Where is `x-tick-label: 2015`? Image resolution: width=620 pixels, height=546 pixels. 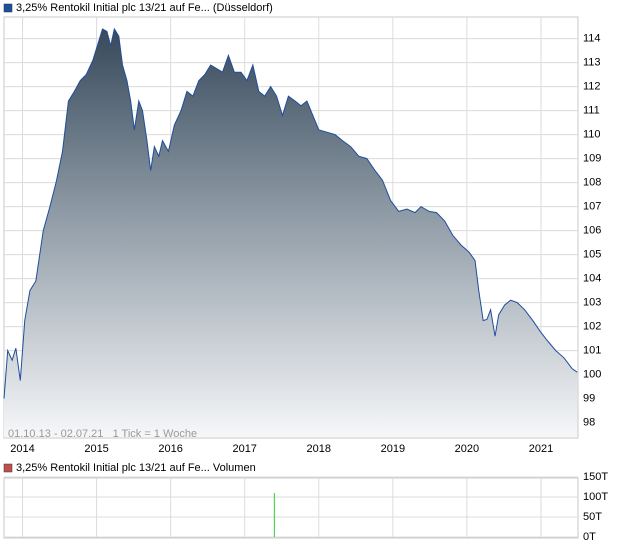 x-tick-label: 2015 is located at coordinates (96, 449).